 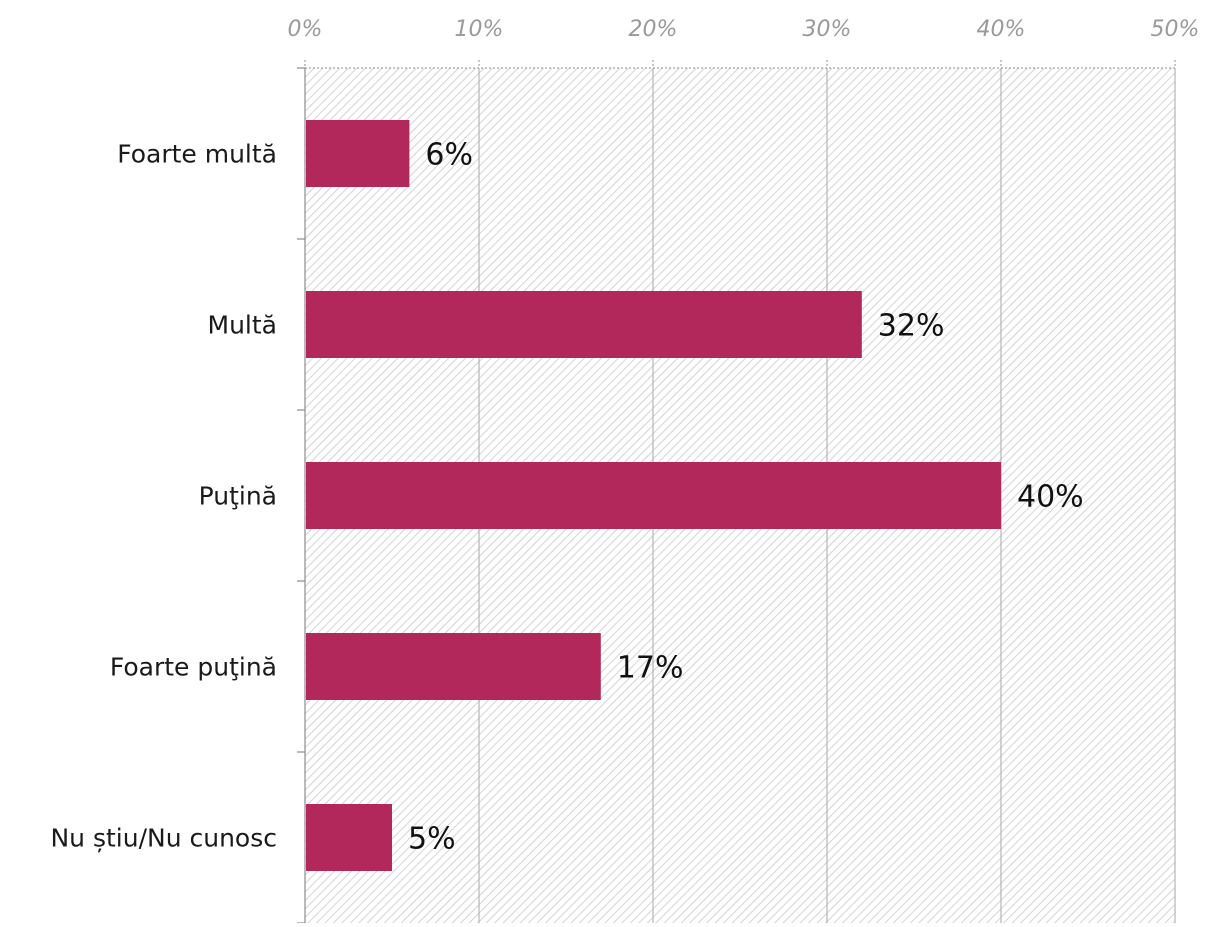 I want to click on x-tick-label: 30%, so click(x=827, y=29).